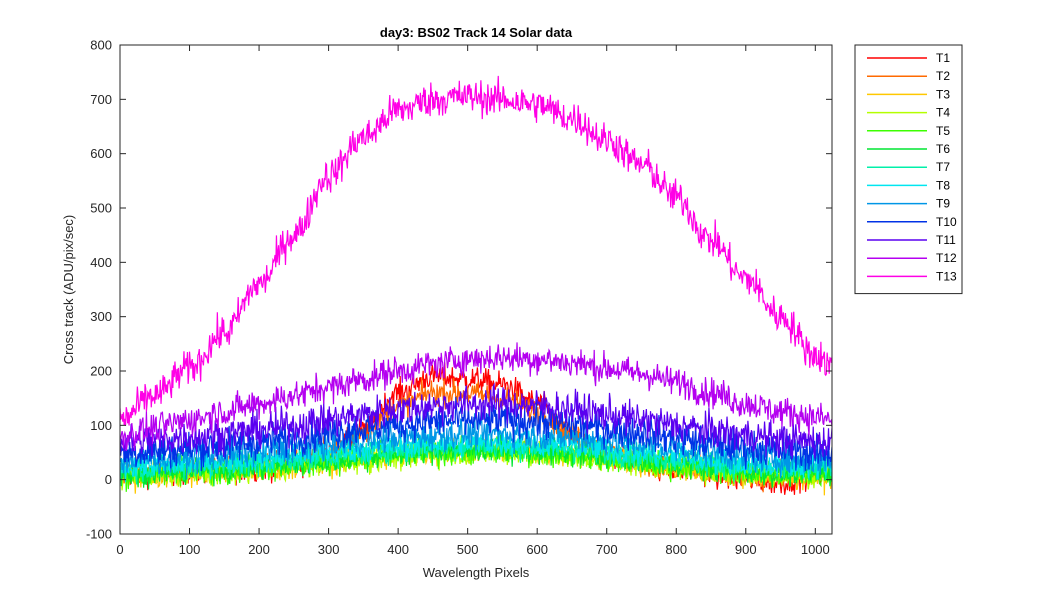 The width and height of the screenshot is (1050, 600). Describe the element at coordinates (476, 572) in the screenshot. I see `x-axis-title: Wavelength Pixels` at that location.